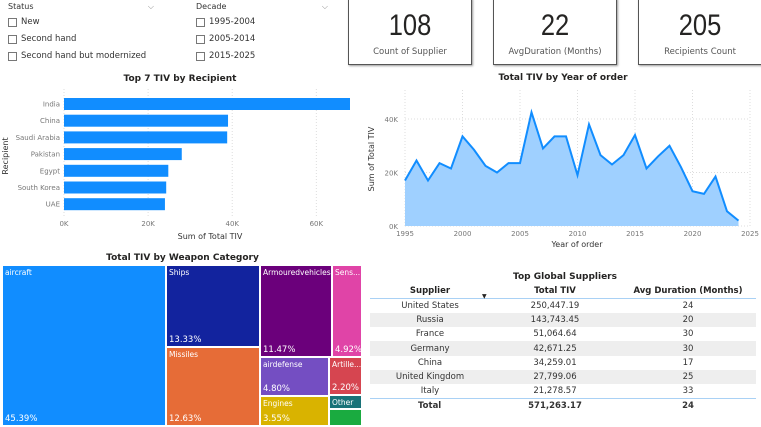  What do you see at coordinates (262, 56) in the screenshot?
I see `decade-option-2015: 2015-2025` at bounding box center [262, 56].